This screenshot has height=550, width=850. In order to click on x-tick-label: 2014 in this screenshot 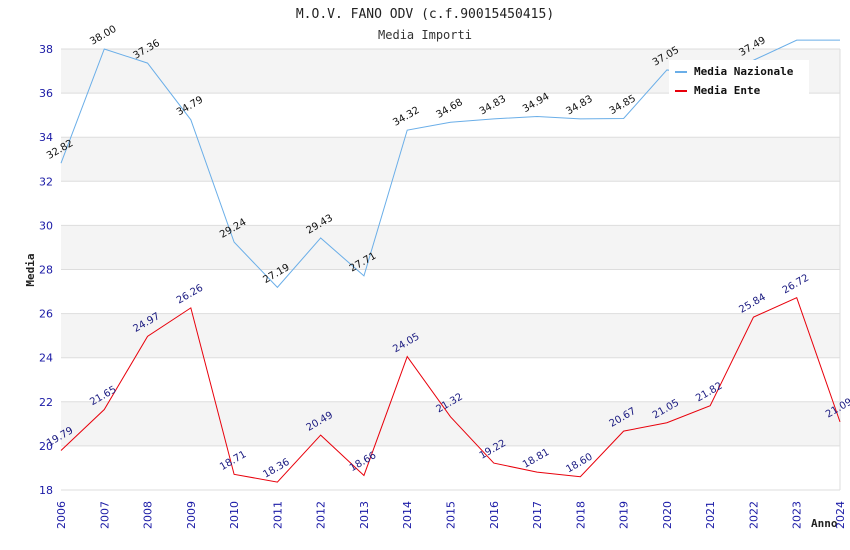, I will do `click(407, 515)`.